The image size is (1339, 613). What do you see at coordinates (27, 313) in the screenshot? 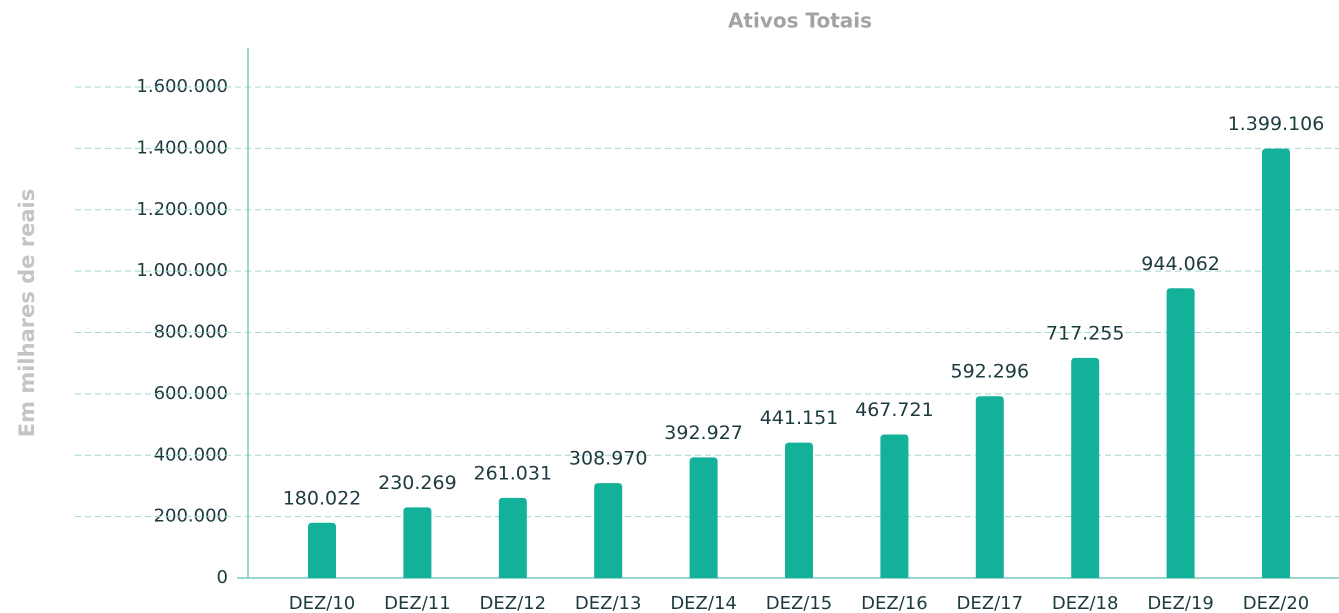
I see `y-axis-label: Em milhares de reais` at bounding box center [27, 313].